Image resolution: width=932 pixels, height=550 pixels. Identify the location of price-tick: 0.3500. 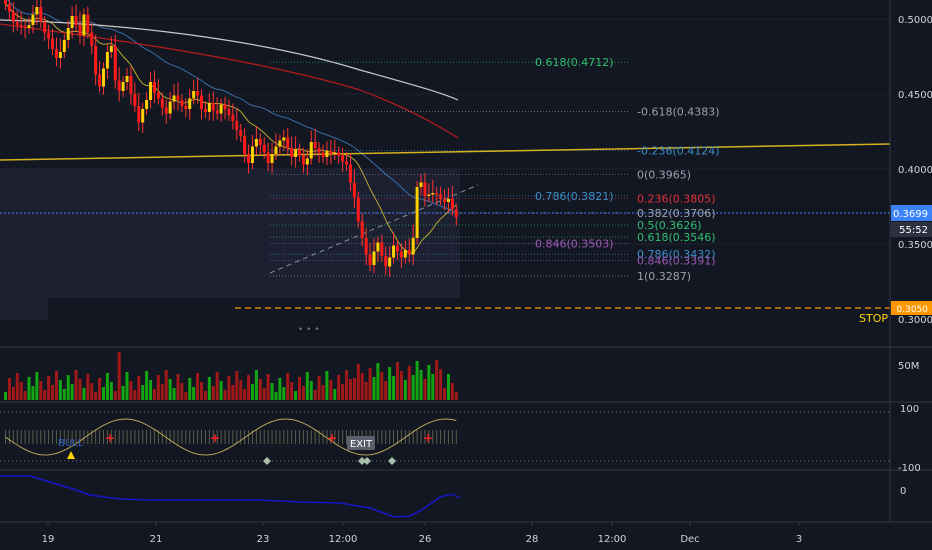
(915, 245).